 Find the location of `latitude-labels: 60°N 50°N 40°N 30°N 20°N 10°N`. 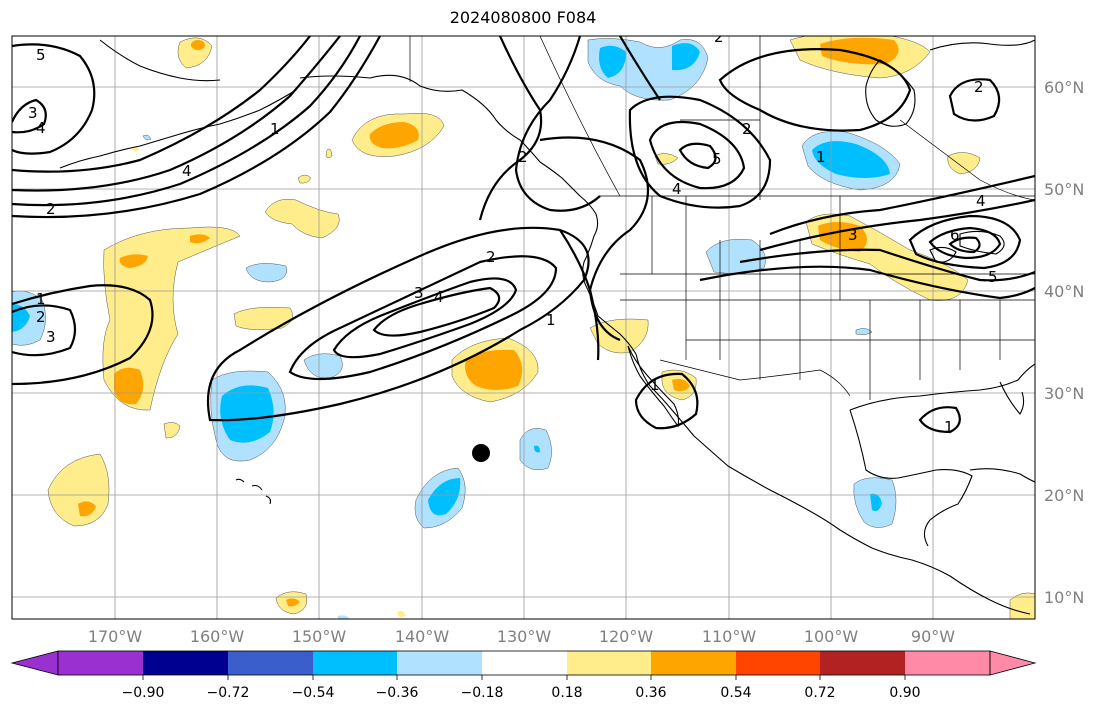

latitude-labels: 60°N 50°N 40°N 30°N 20°N 10°N is located at coordinates (1064, 342).